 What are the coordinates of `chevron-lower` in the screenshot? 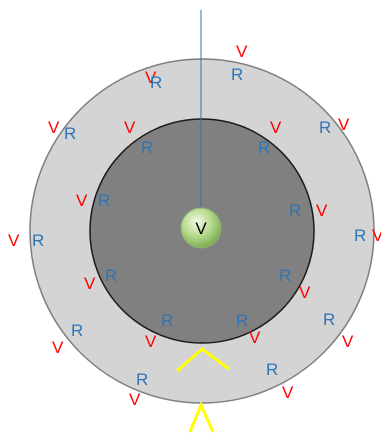 It's located at (201, 417).